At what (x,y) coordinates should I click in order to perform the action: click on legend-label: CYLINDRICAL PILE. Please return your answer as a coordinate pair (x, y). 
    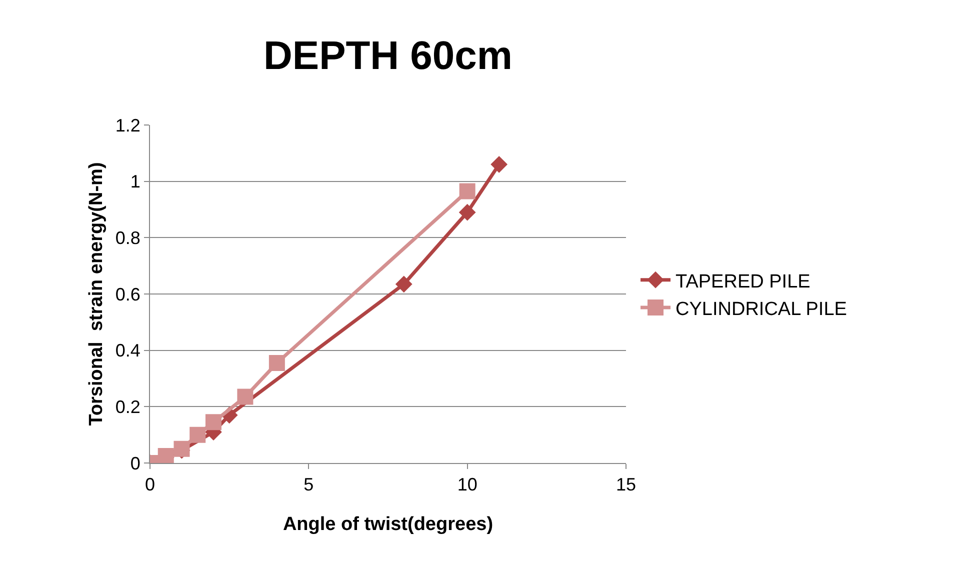
    Looking at the image, I should click on (761, 309).